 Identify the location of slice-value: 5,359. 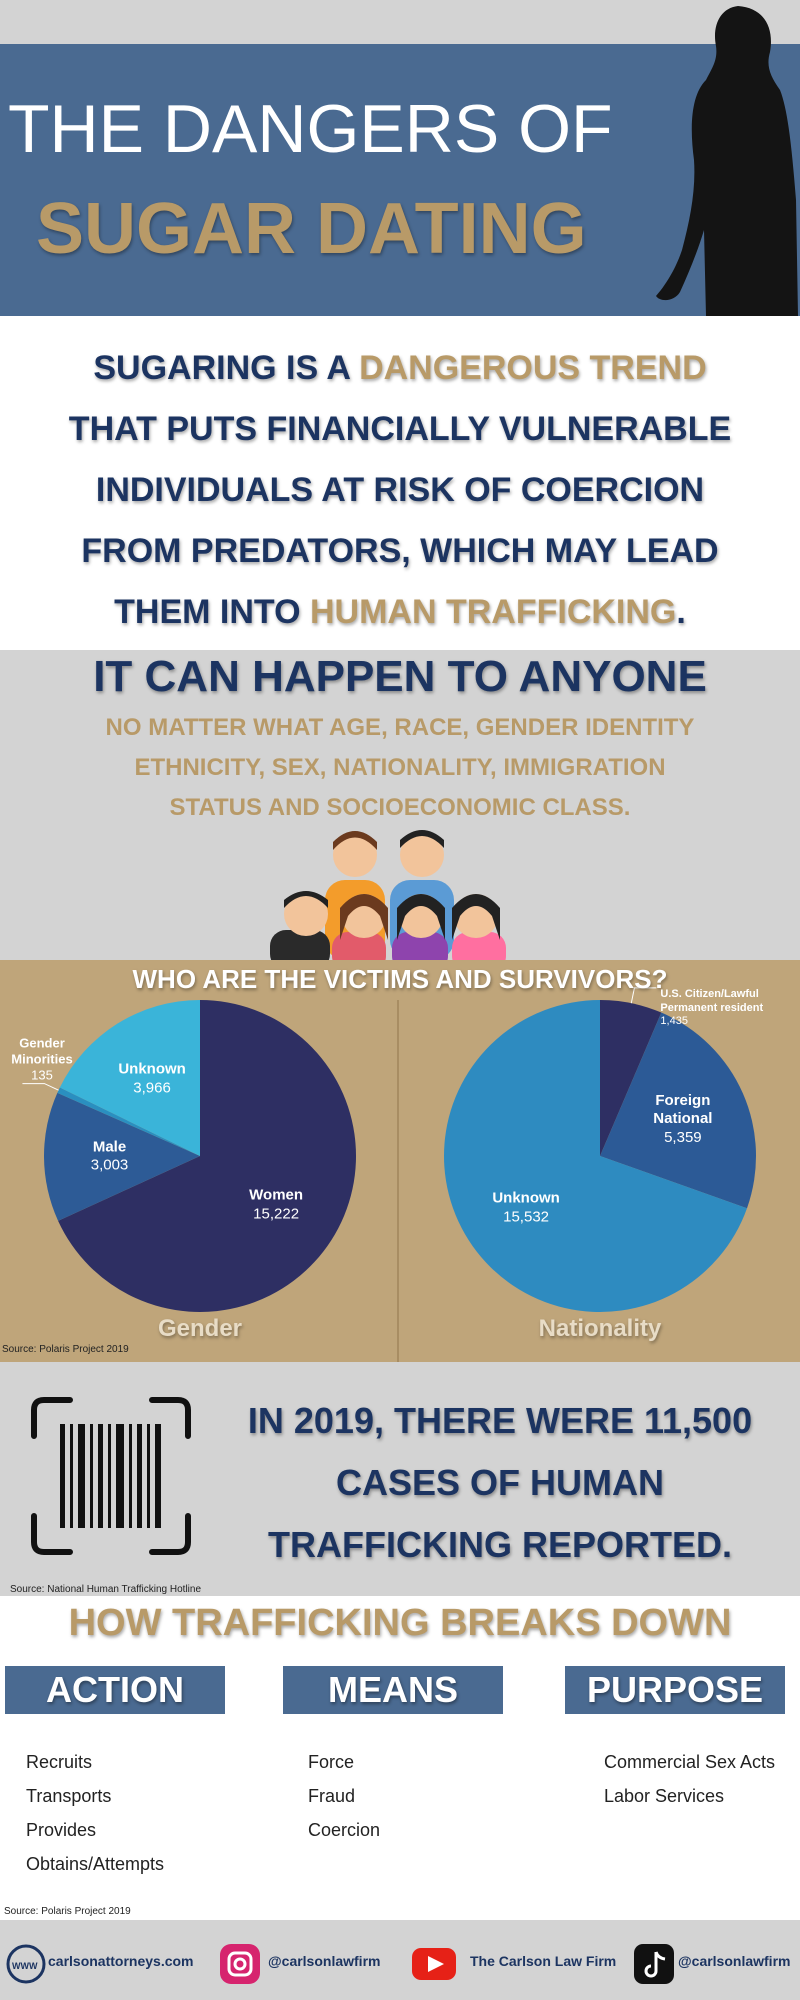
(683, 1138).